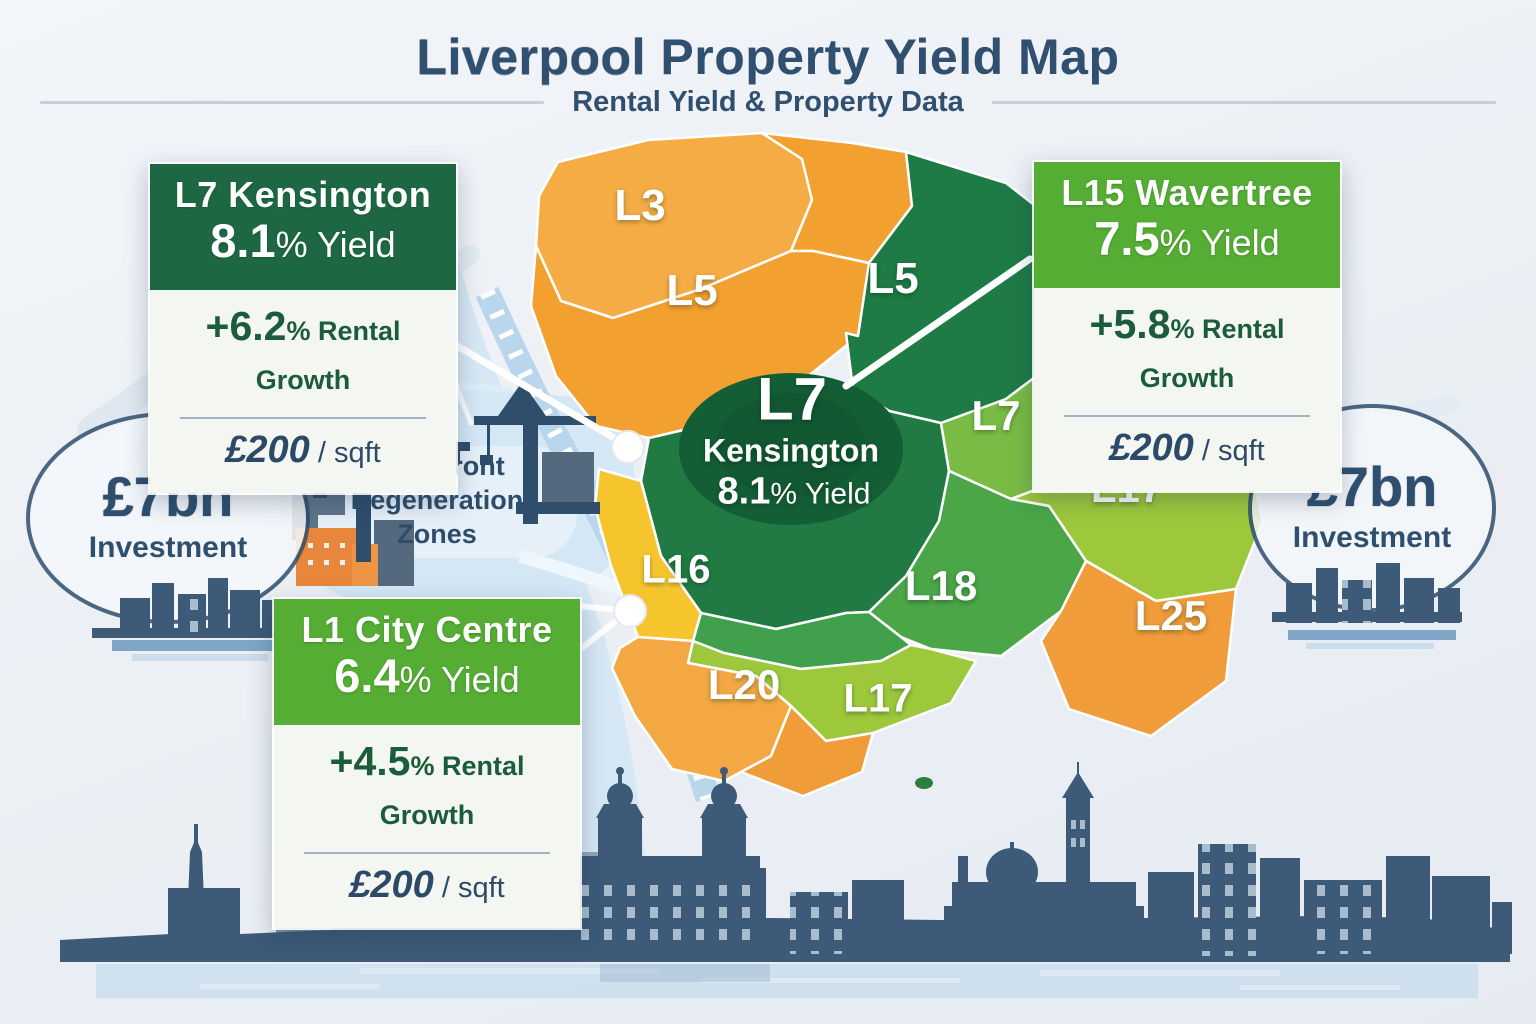  I want to click on district-label-l7-yield: 8.1% Yield, so click(794, 492).